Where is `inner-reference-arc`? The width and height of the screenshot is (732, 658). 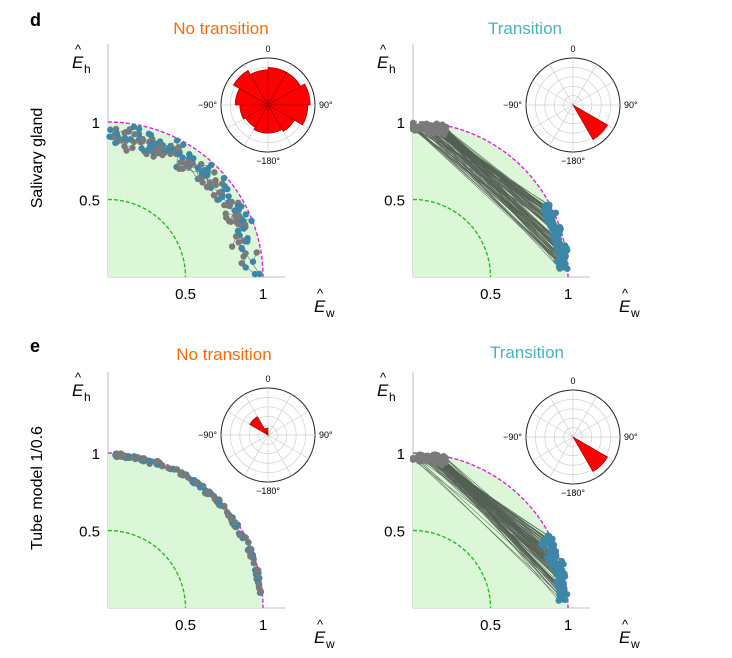 inner-reference-arc is located at coordinates (147, 569).